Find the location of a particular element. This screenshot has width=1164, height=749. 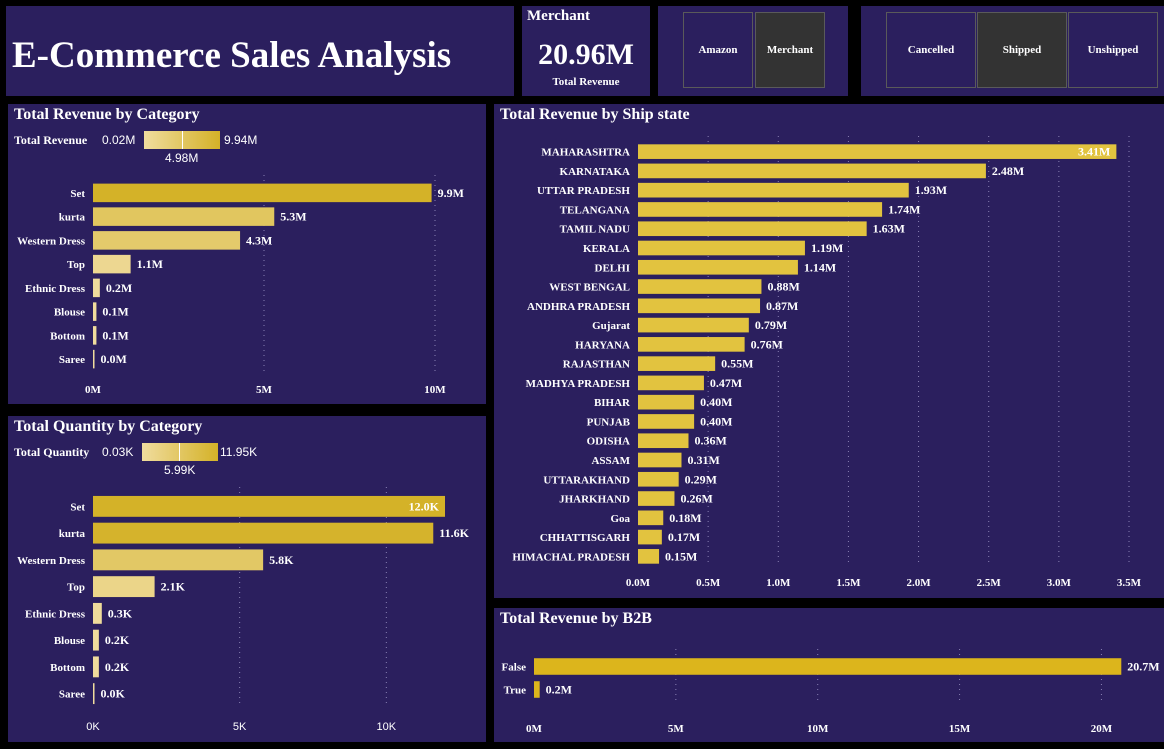

data-label: 1.1M is located at coordinates (150, 264).